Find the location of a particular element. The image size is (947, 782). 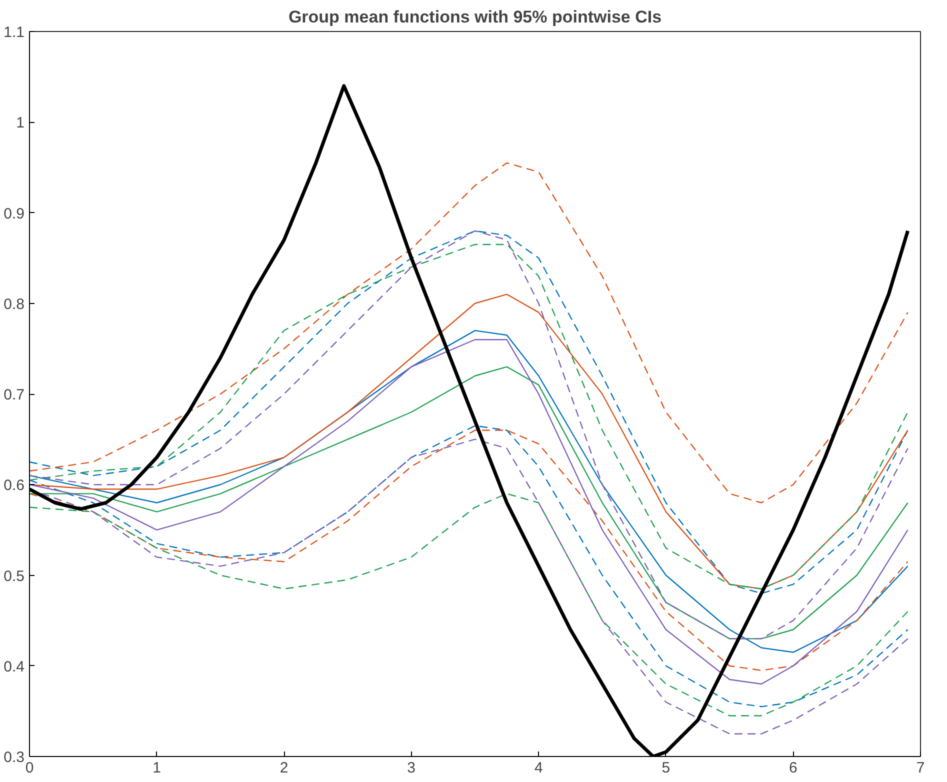

x-tick-label: 3 is located at coordinates (411, 768).